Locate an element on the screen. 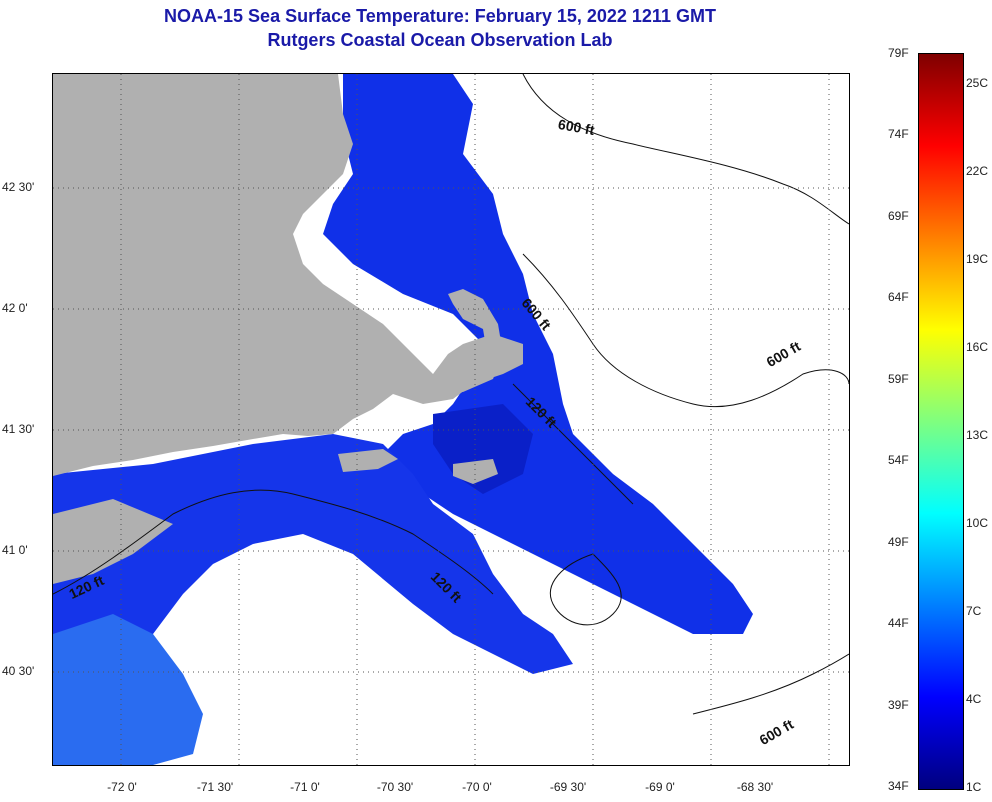 The image size is (992, 802). colorbar-c-16: 16C is located at coordinates (977, 347).